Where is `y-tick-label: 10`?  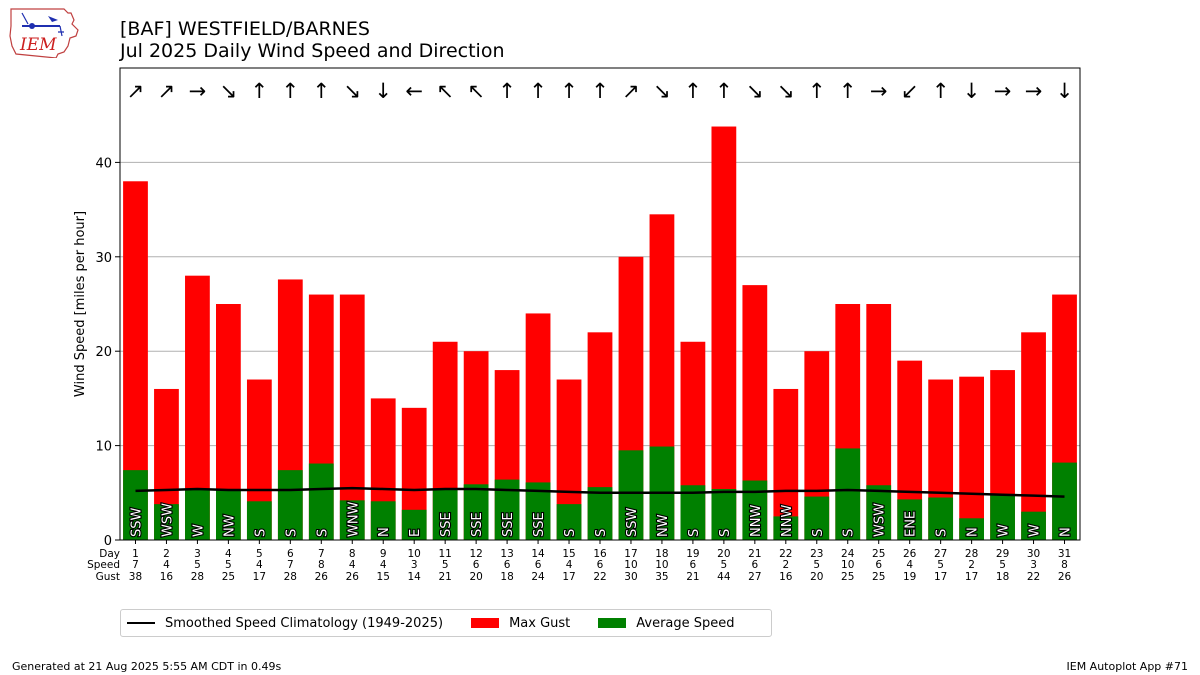
y-tick-label: 10 is located at coordinates (103, 447).